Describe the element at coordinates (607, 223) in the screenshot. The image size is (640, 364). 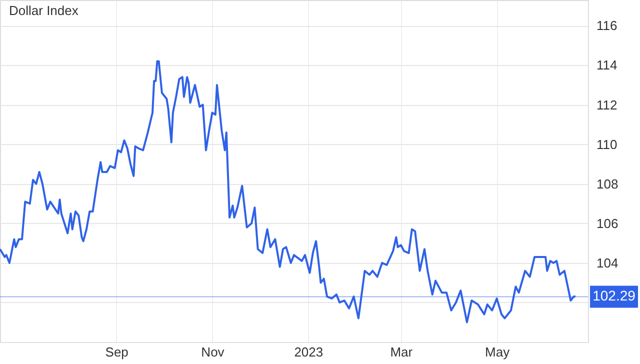
I see `y-tick-label: 106` at that location.